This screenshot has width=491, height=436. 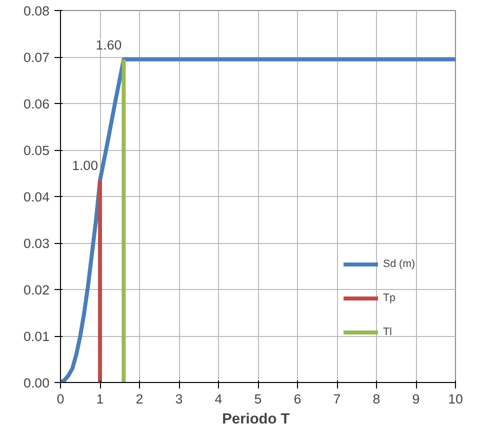 What do you see at coordinates (37, 383) in the screenshot?
I see `y-tick-label: 0.00` at bounding box center [37, 383].